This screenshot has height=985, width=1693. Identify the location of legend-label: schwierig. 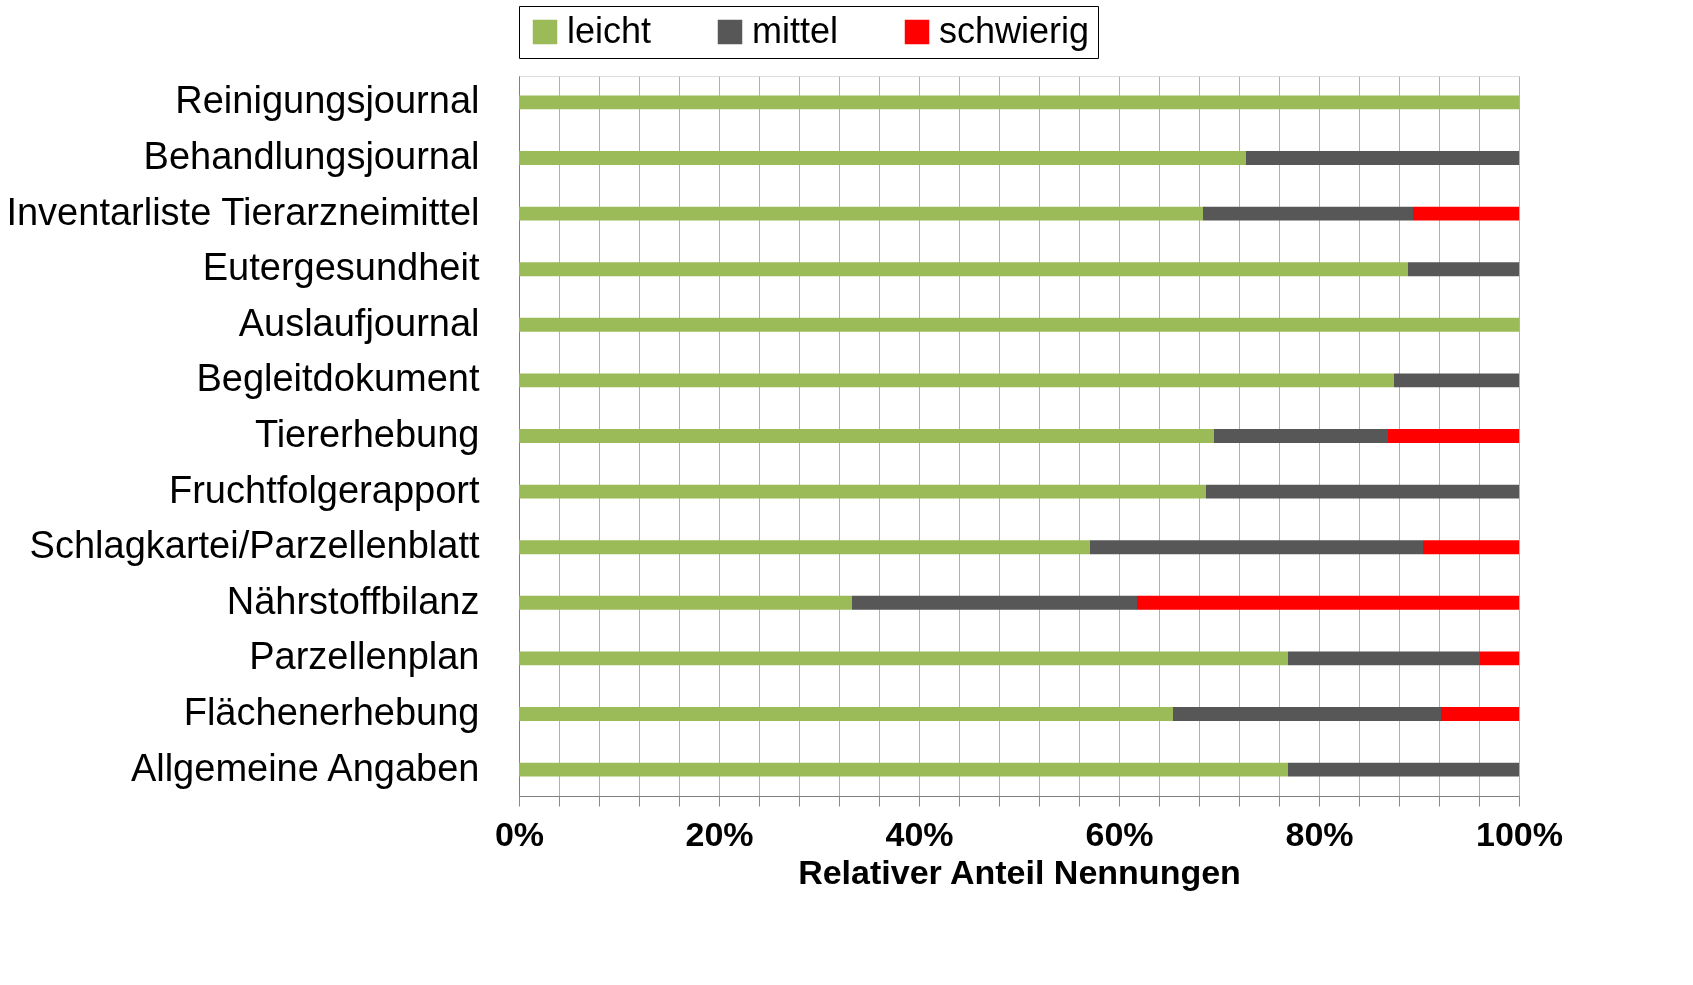
(1014, 30).